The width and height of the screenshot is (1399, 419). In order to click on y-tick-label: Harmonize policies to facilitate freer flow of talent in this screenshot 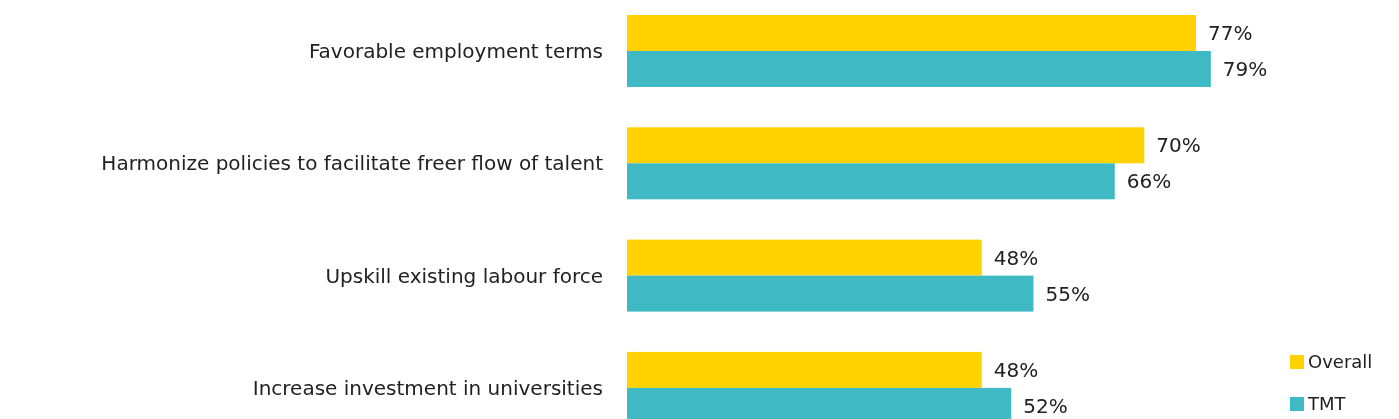, I will do `click(352, 163)`.